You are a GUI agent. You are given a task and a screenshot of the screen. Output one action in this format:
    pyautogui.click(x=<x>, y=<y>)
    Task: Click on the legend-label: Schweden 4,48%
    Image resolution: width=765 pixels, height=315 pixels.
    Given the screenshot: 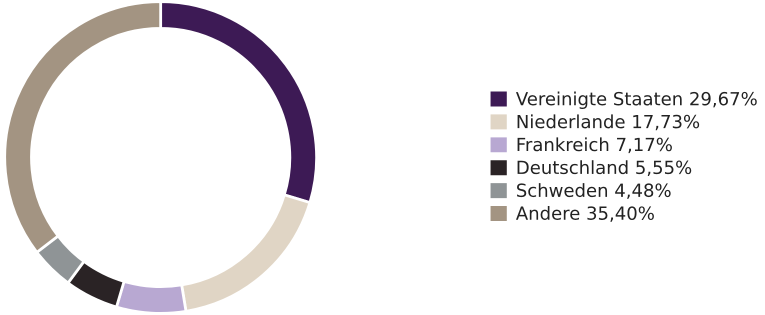 What is the action you would take?
    pyautogui.click(x=594, y=191)
    